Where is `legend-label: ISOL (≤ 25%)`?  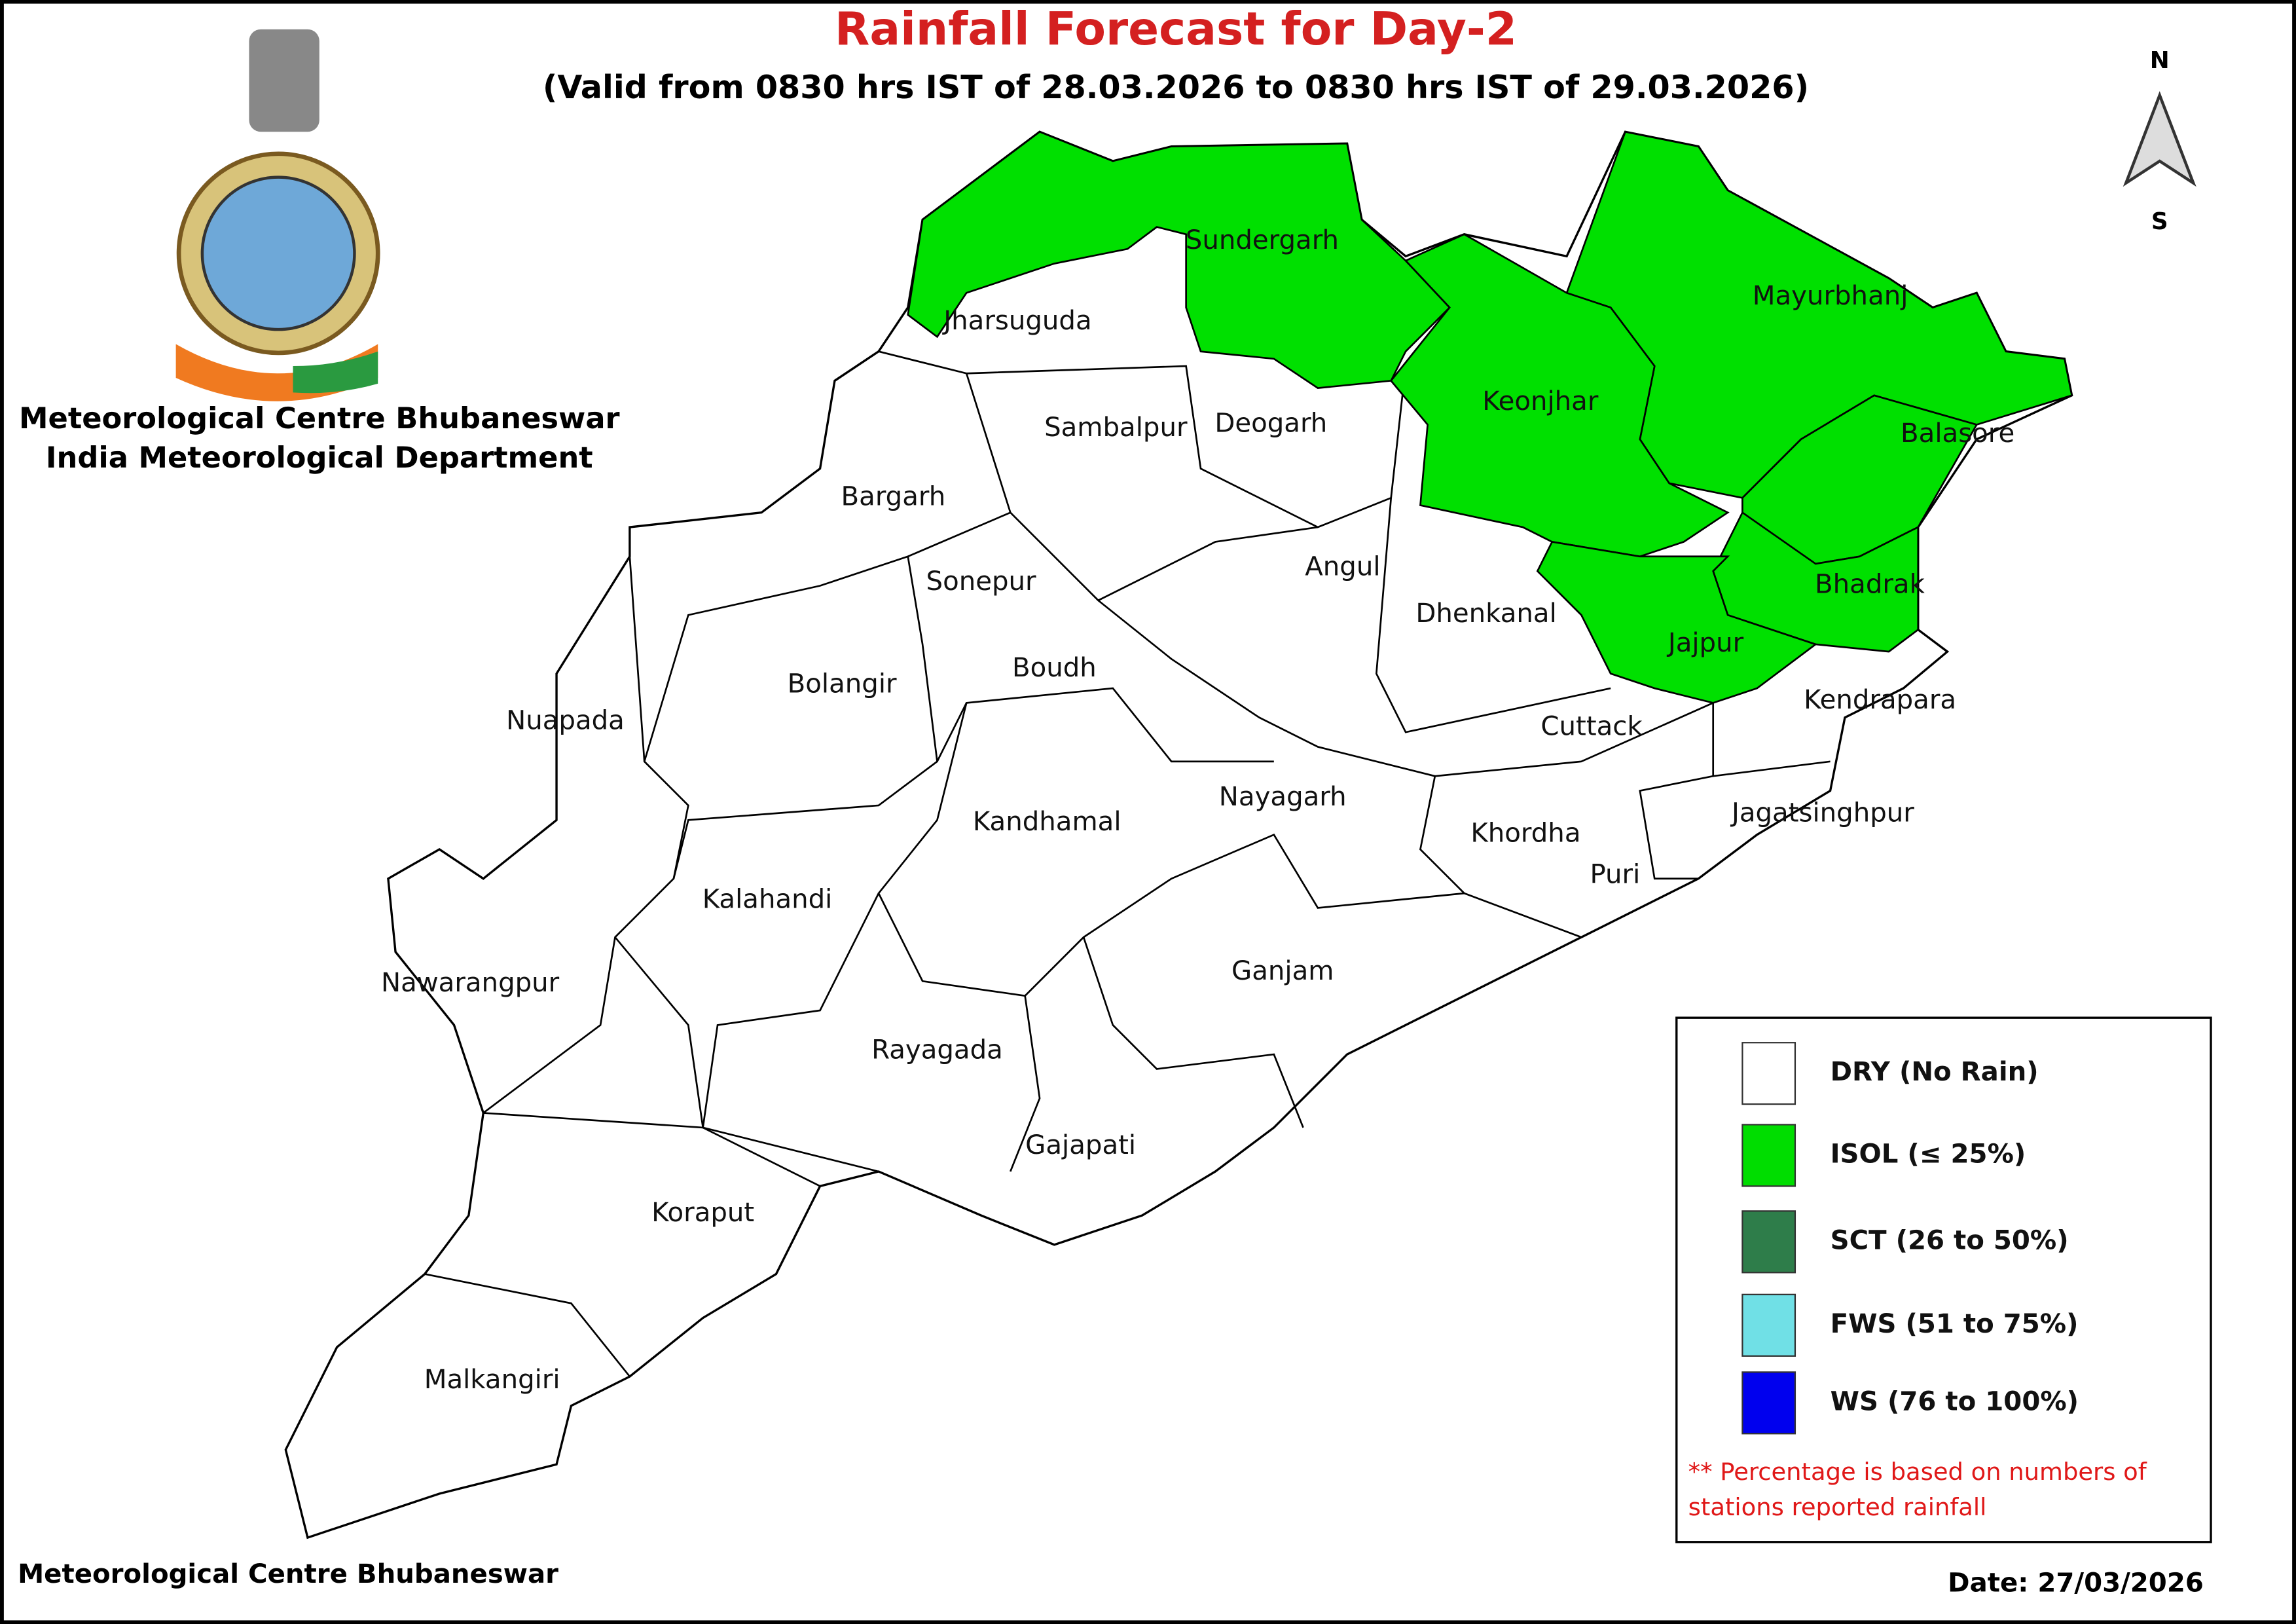 legend-label: ISOL (≤ 25%) is located at coordinates (1928, 1154).